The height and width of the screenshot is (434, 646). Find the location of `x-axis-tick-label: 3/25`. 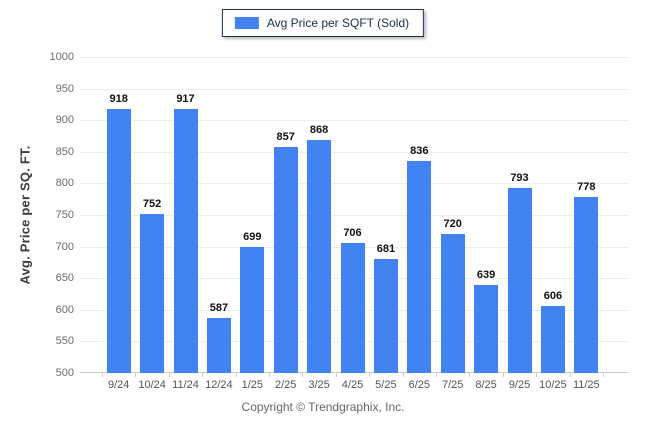

x-axis-tick-label: 3/25 is located at coordinates (319, 385).